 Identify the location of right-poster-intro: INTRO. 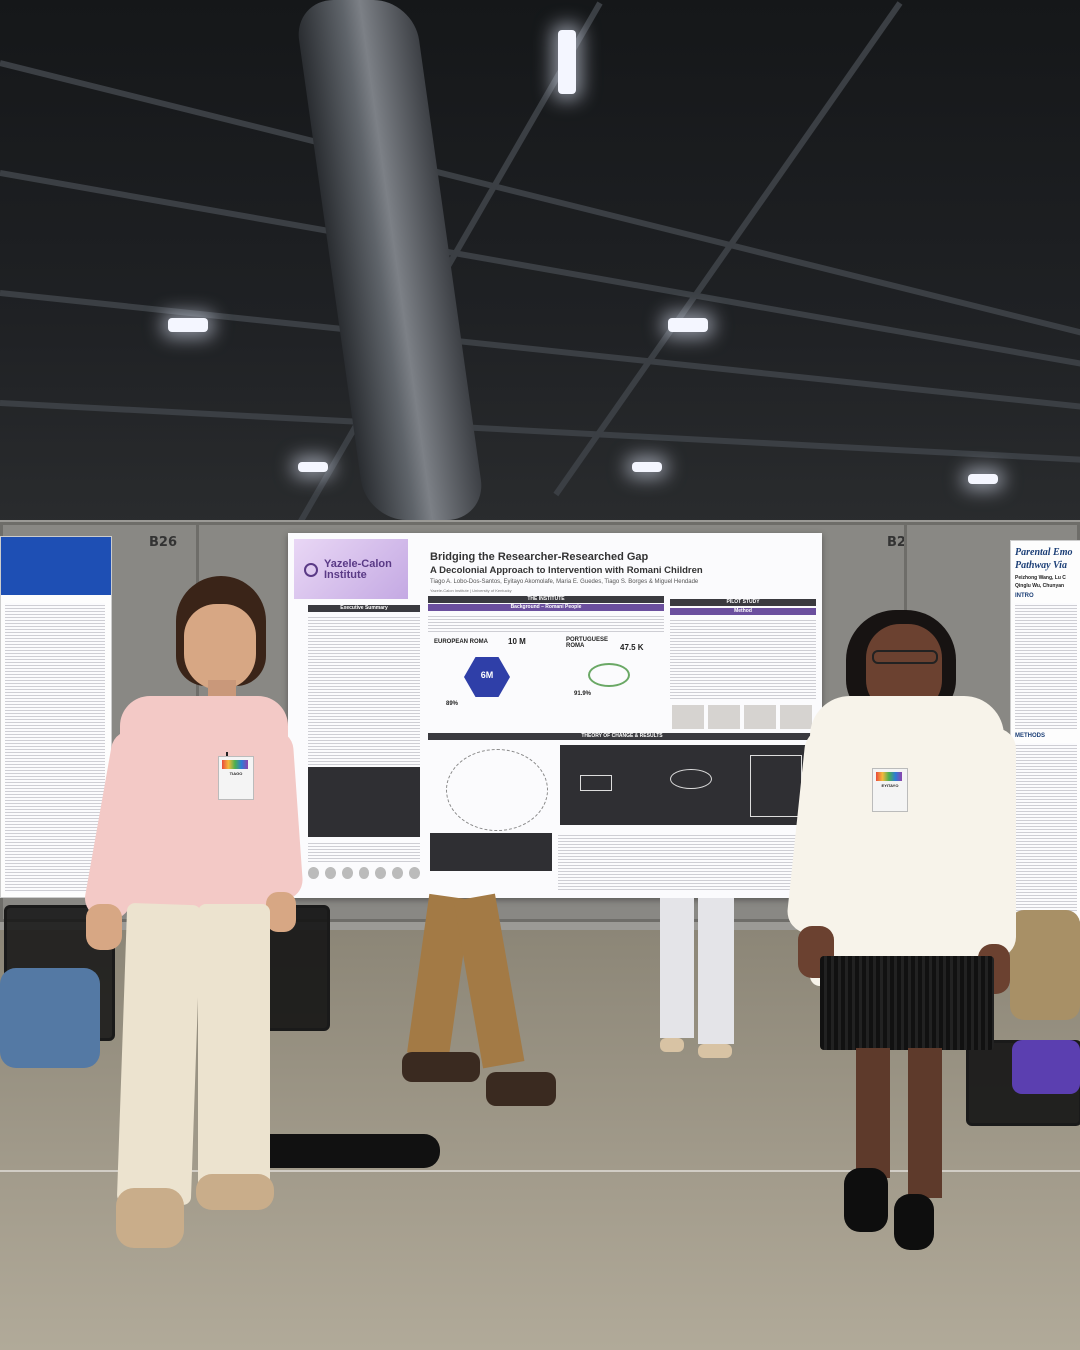
(1024, 596).